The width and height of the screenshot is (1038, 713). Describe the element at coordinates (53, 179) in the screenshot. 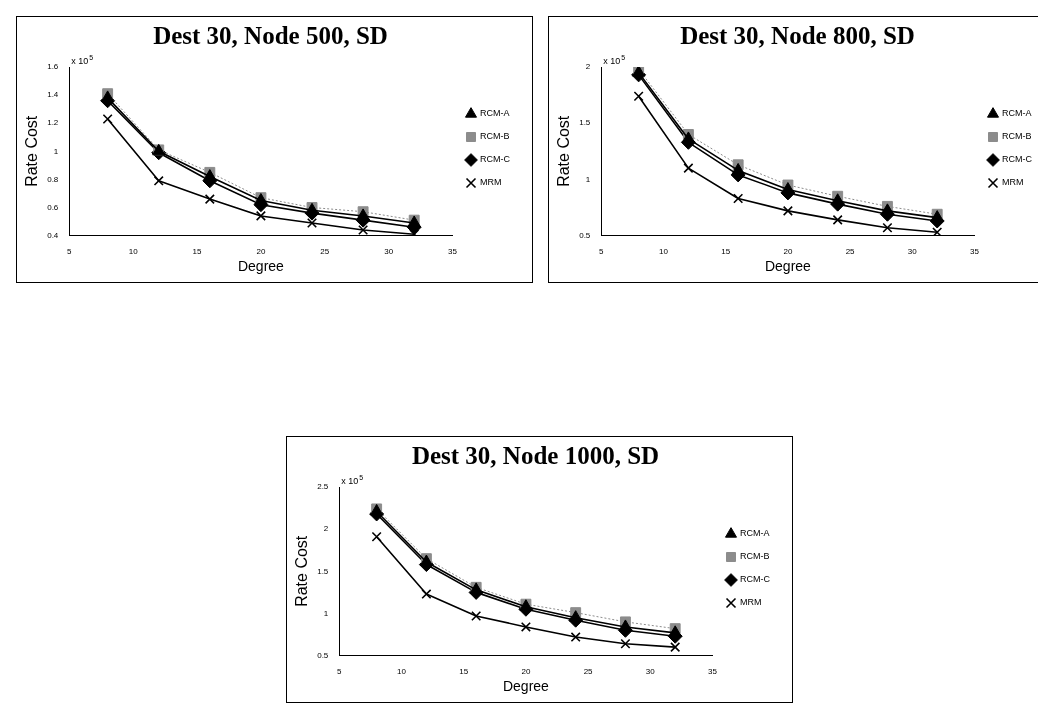

I see `y-tick-label: 0.8` at that location.